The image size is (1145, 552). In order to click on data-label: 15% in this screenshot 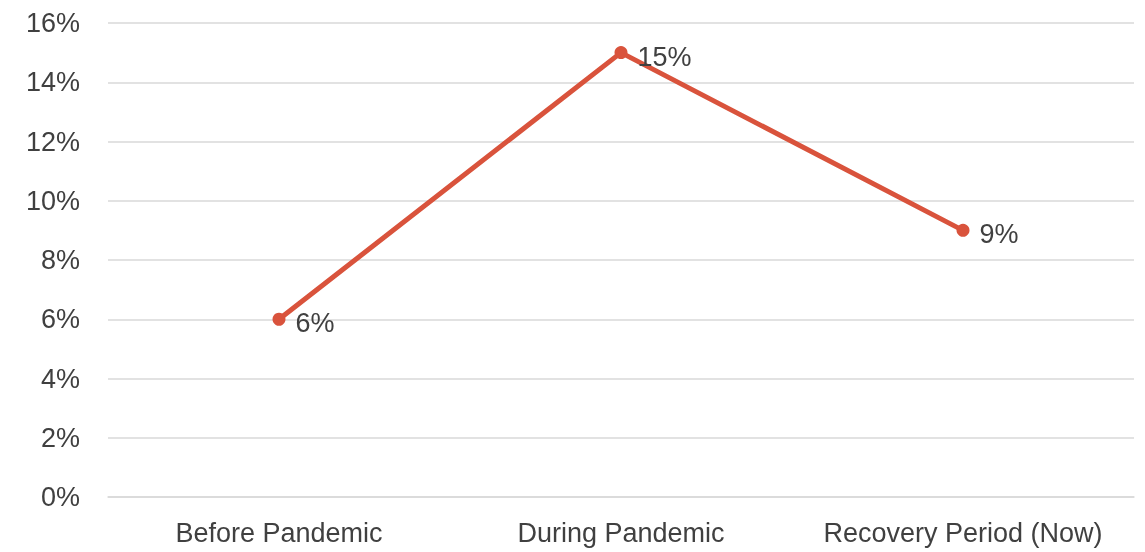, I will do `click(664, 56)`.